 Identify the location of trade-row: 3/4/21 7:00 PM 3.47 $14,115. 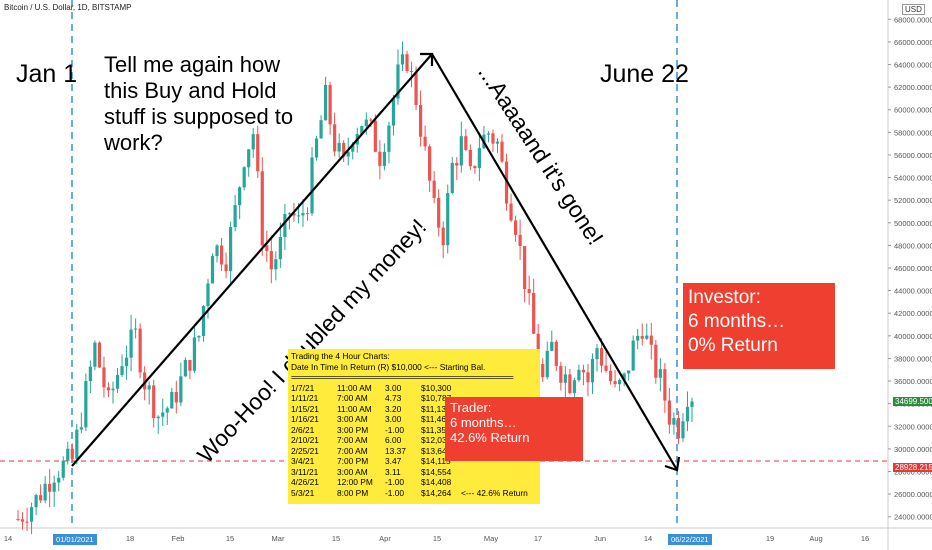
(414, 461).